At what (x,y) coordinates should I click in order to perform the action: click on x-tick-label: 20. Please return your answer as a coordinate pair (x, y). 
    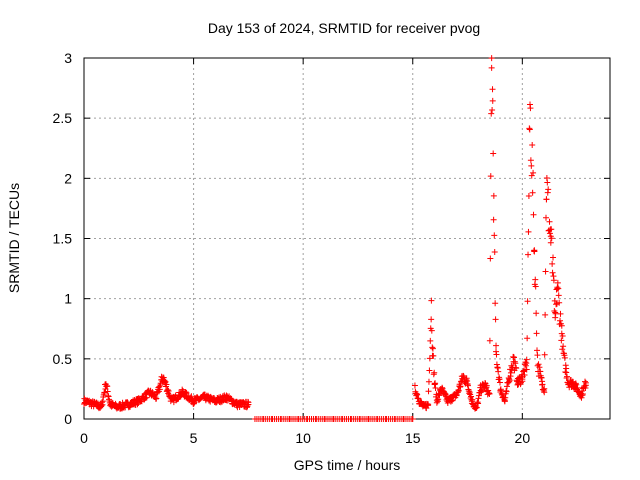
    Looking at the image, I should click on (523, 438).